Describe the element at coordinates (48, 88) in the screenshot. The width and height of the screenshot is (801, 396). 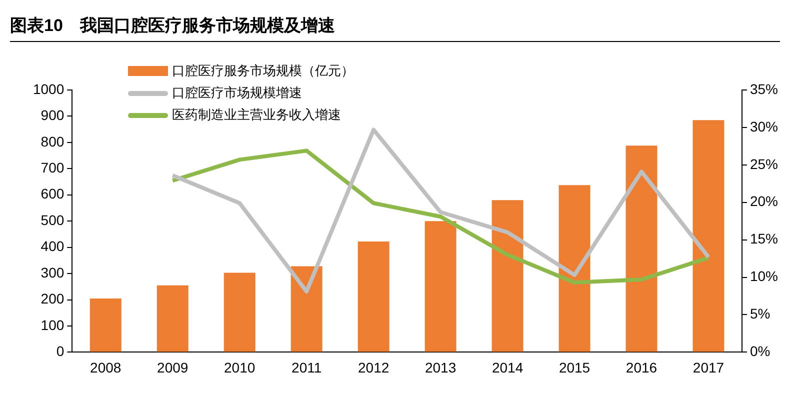
I see `y-tick-label: 1000` at that location.